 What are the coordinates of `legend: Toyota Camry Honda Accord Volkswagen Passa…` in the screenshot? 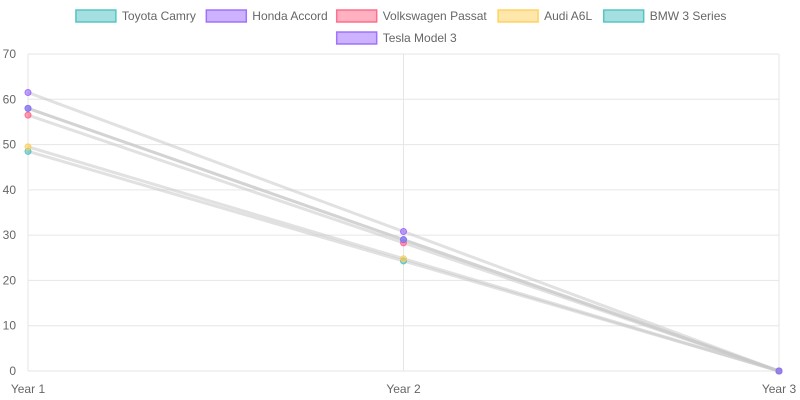 It's located at (401, 27).